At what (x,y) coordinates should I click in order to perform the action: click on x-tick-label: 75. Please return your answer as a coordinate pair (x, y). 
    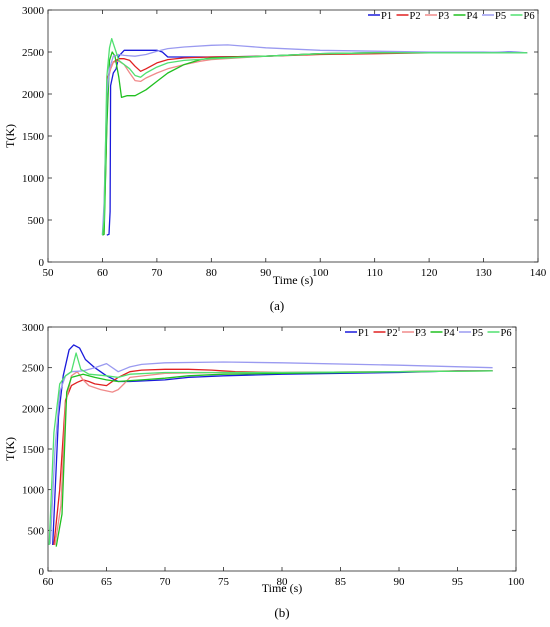
    Looking at the image, I should click on (224, 582).